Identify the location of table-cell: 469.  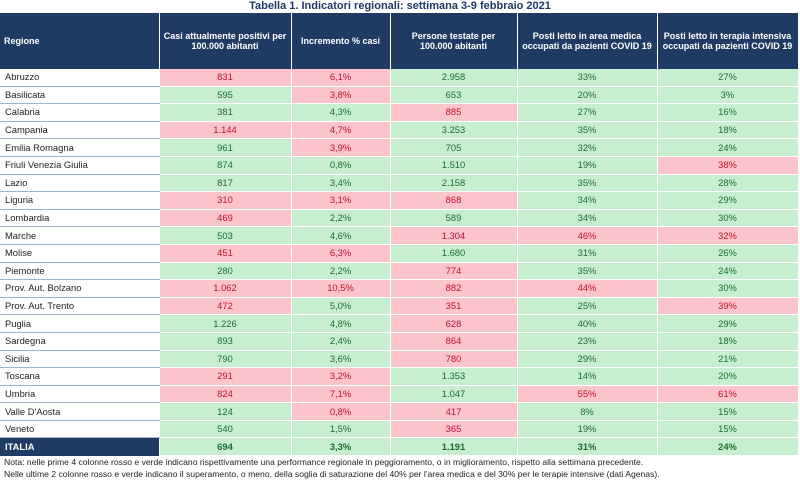
(225, 218).